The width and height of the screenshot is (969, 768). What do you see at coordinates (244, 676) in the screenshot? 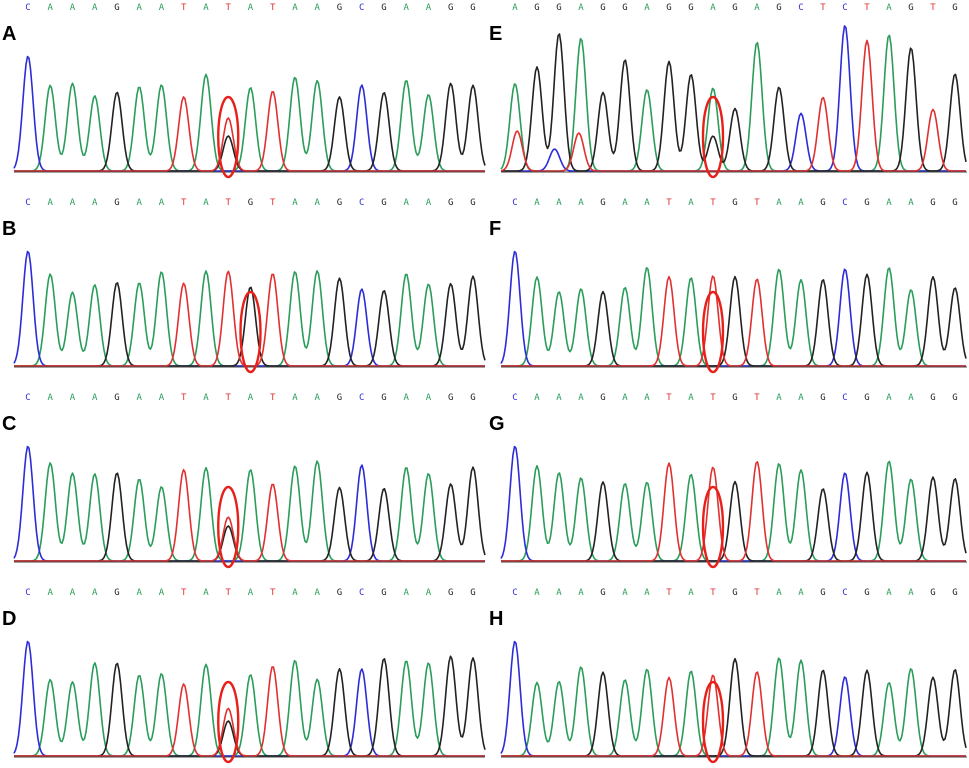
I see `panel-d: DC A A A G A A T A T A T A A G C G A A G G` at bounding box center [244, 676].